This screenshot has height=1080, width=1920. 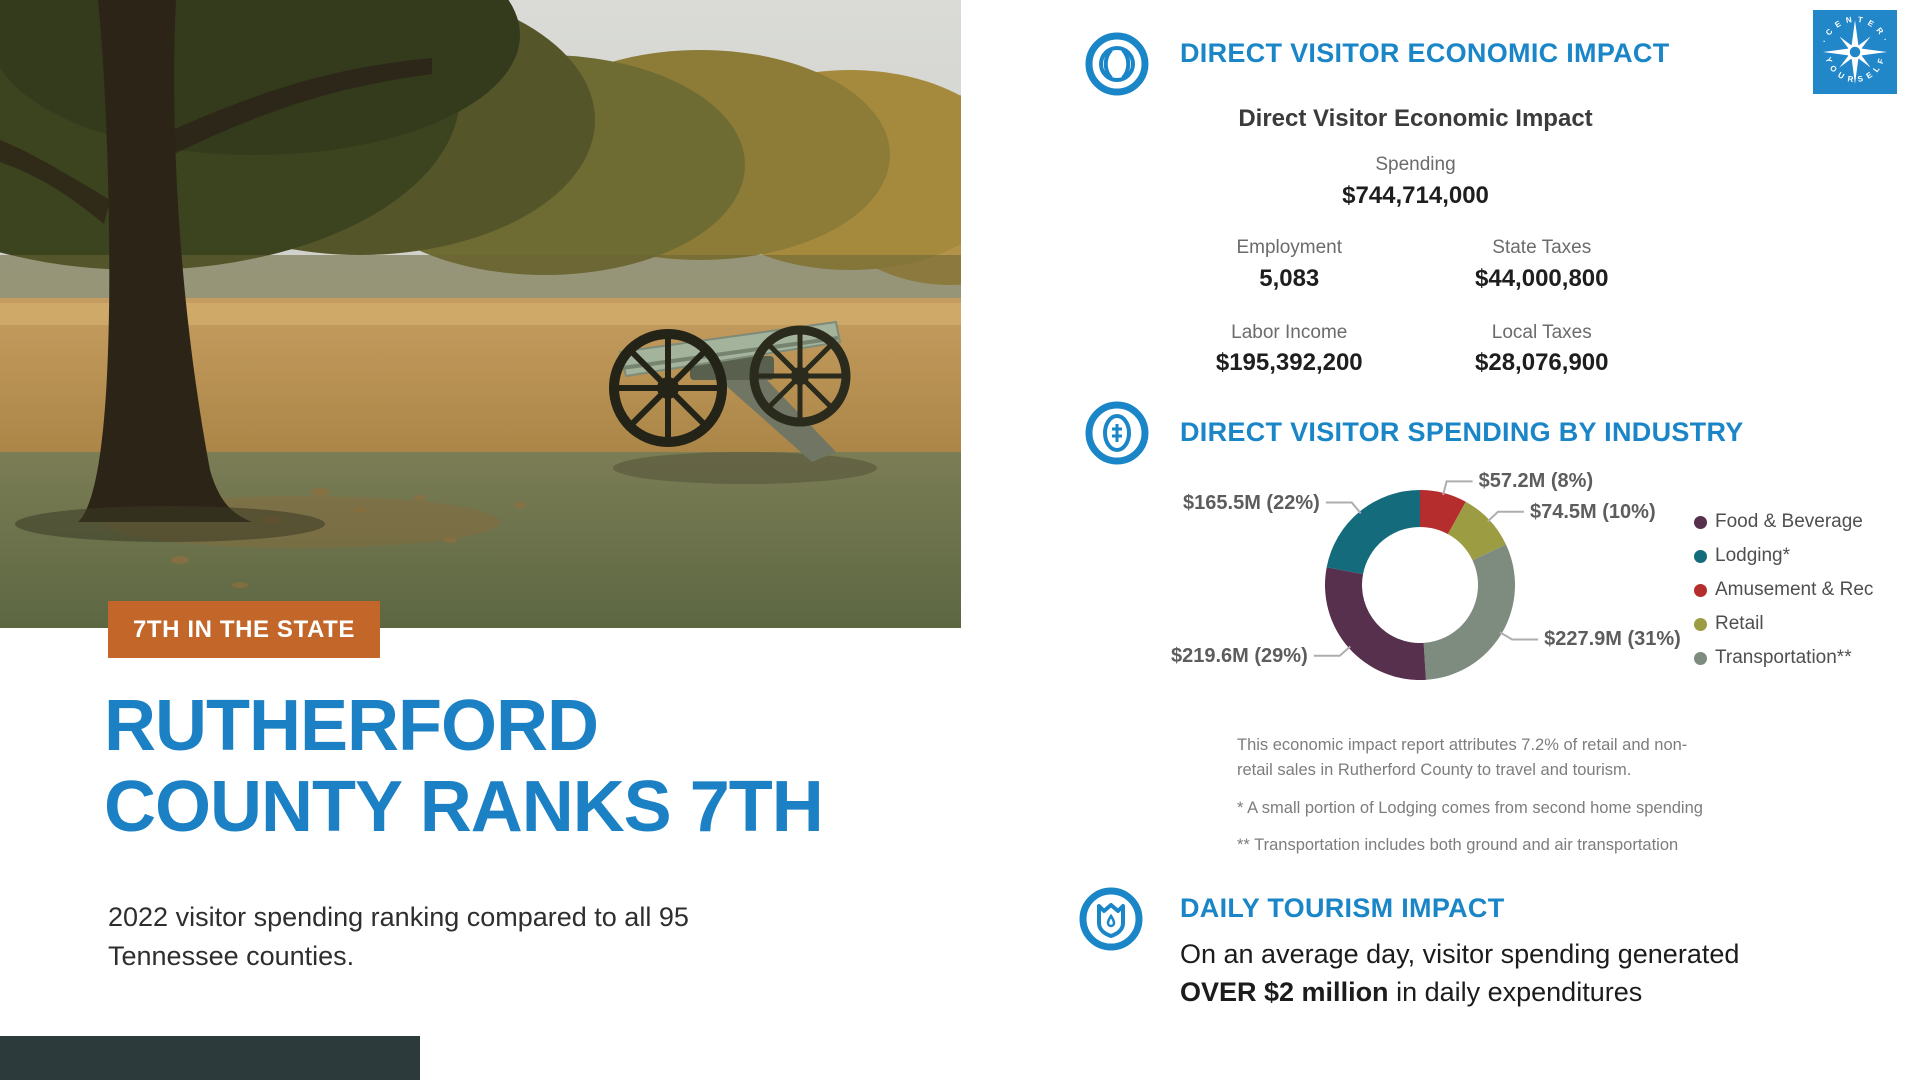 I want to click on legend-item: Transportation**, so click(x=1783, y=658).